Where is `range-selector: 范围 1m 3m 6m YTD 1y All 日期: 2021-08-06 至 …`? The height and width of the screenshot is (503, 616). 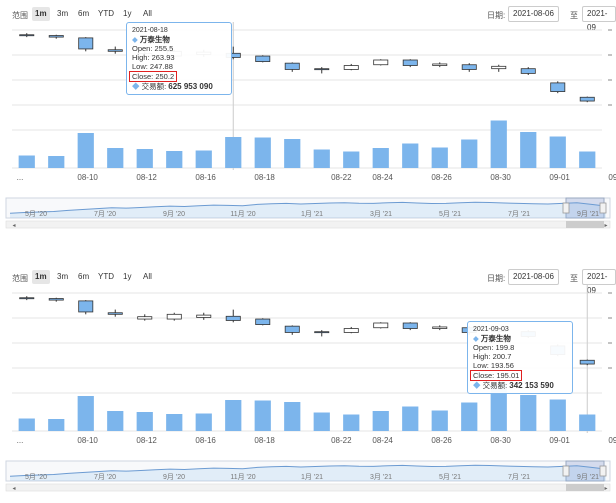
range-selector: 范围 1m 3m 6m YTD 1y All 日期: 2021-08-06 至 … is located at coordinates (308, 282).